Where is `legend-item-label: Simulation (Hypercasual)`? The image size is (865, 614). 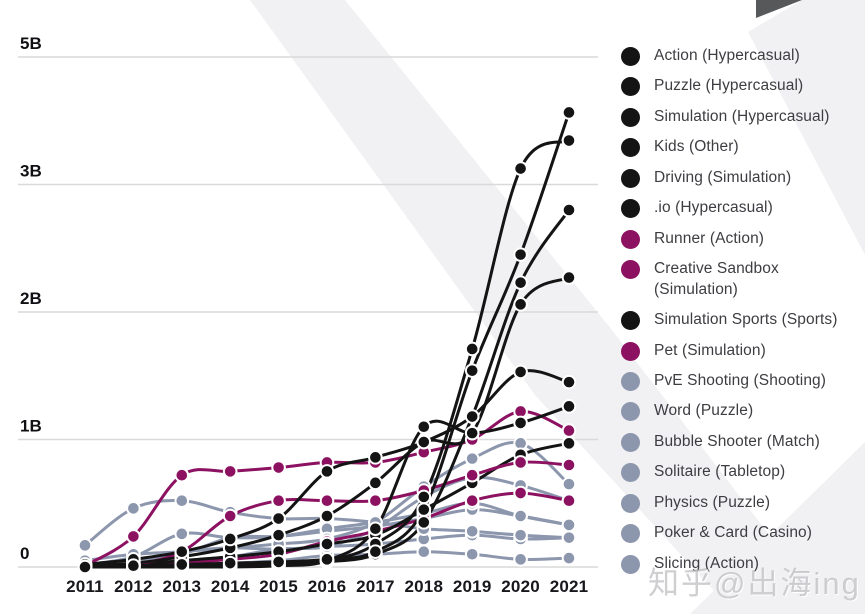
legend-item-label: Simulation (Hypercasual) is located at coordinates (742, 116).